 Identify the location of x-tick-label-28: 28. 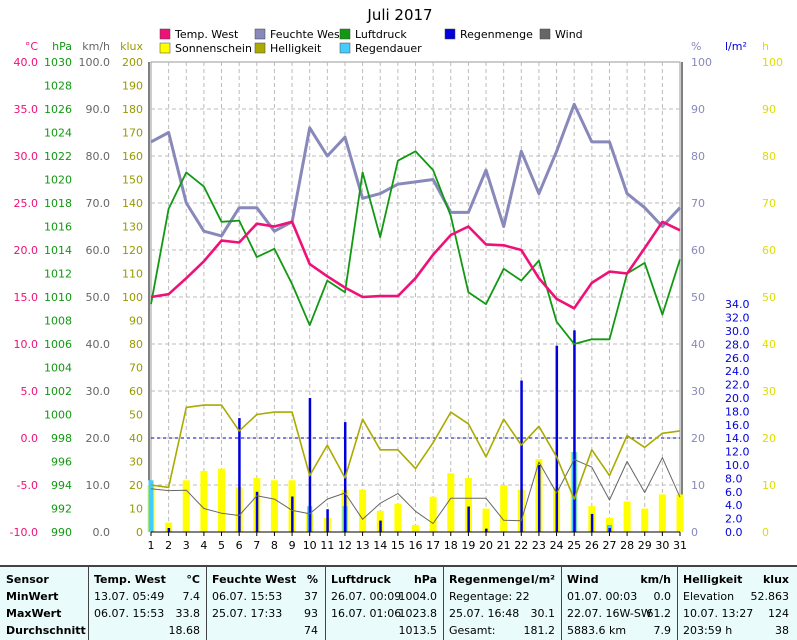
(627, 545).